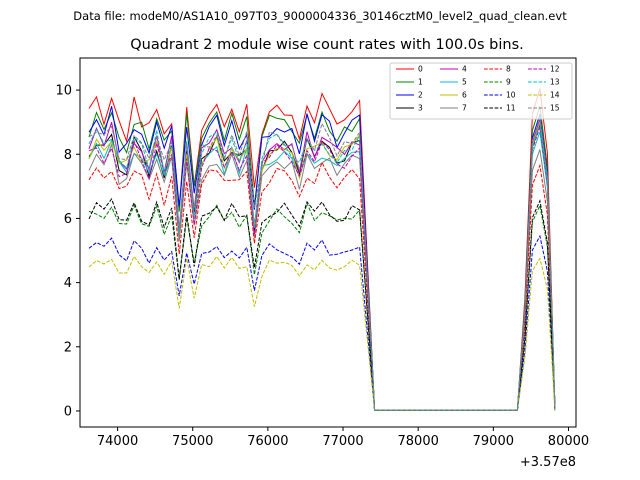 The height and width of the screenshot is (480, 640). I want to click on x-tick-label: 76000, so click(267, 441).